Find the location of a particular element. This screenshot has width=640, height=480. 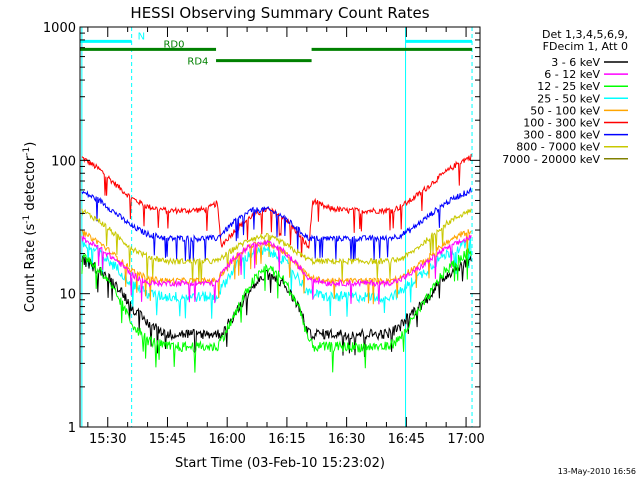

legend-label-0: 3 - 6 keV is located at coordinates (575, 62).